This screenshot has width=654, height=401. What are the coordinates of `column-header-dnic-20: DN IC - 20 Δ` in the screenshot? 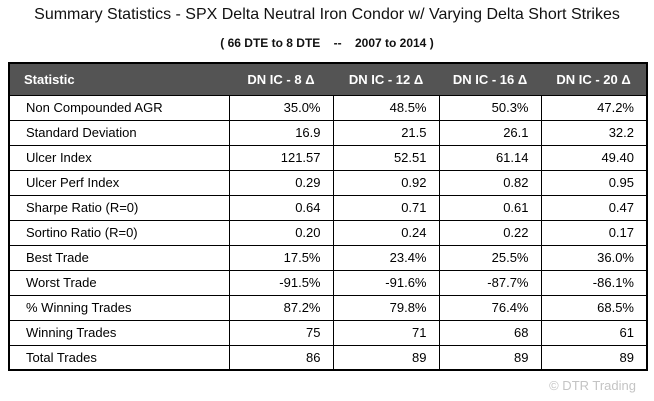 It's located at (594, 79).